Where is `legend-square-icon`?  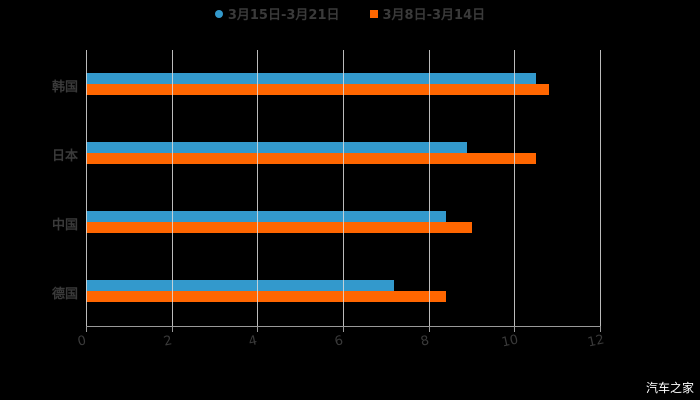
legend-square-icon is located at coordinates (373, 13).